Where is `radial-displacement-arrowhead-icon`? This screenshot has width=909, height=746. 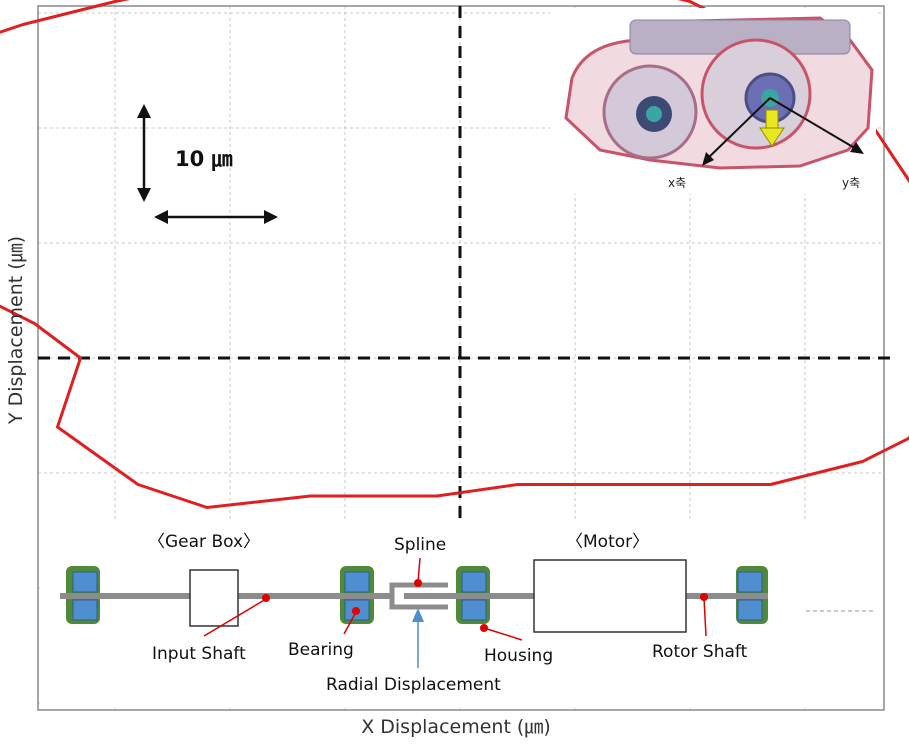
radial-displacement-arrowhead-icon is located at coordinates (418, 615).